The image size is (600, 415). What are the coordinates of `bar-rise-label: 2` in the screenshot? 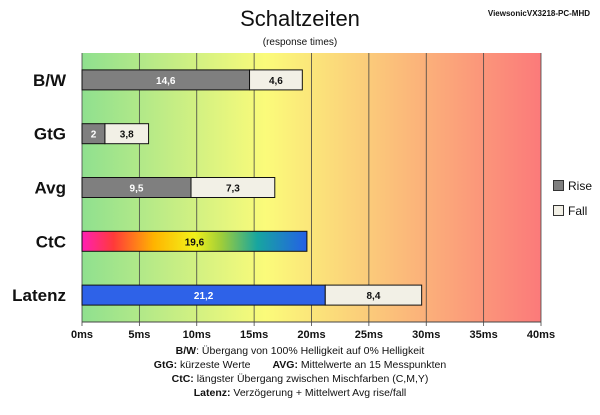 It's located at (94, 135).